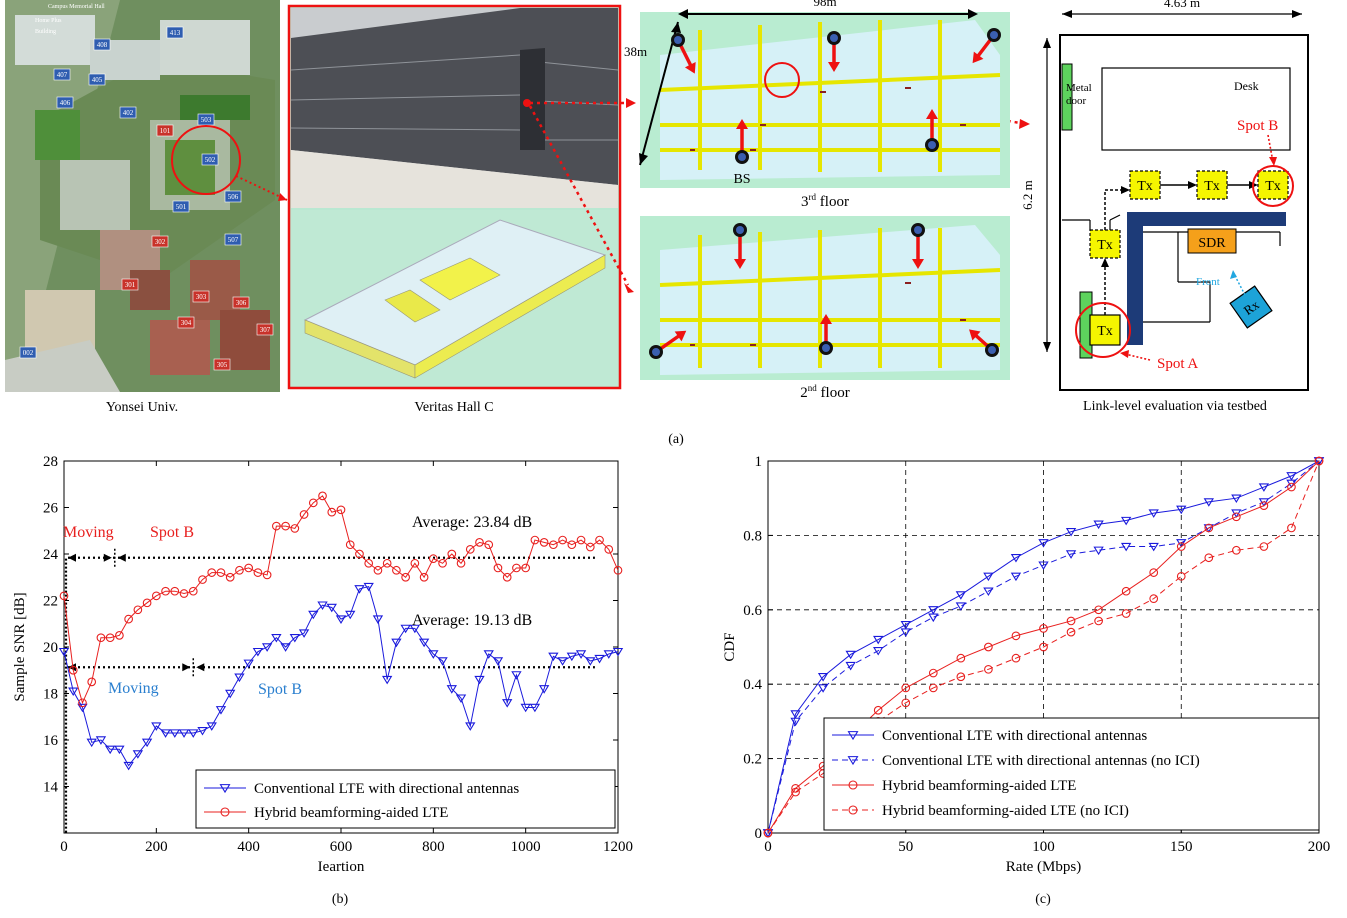 This screenshot has height=918, width=1347. I want to click on building-tag: 501, so click(181, 207).